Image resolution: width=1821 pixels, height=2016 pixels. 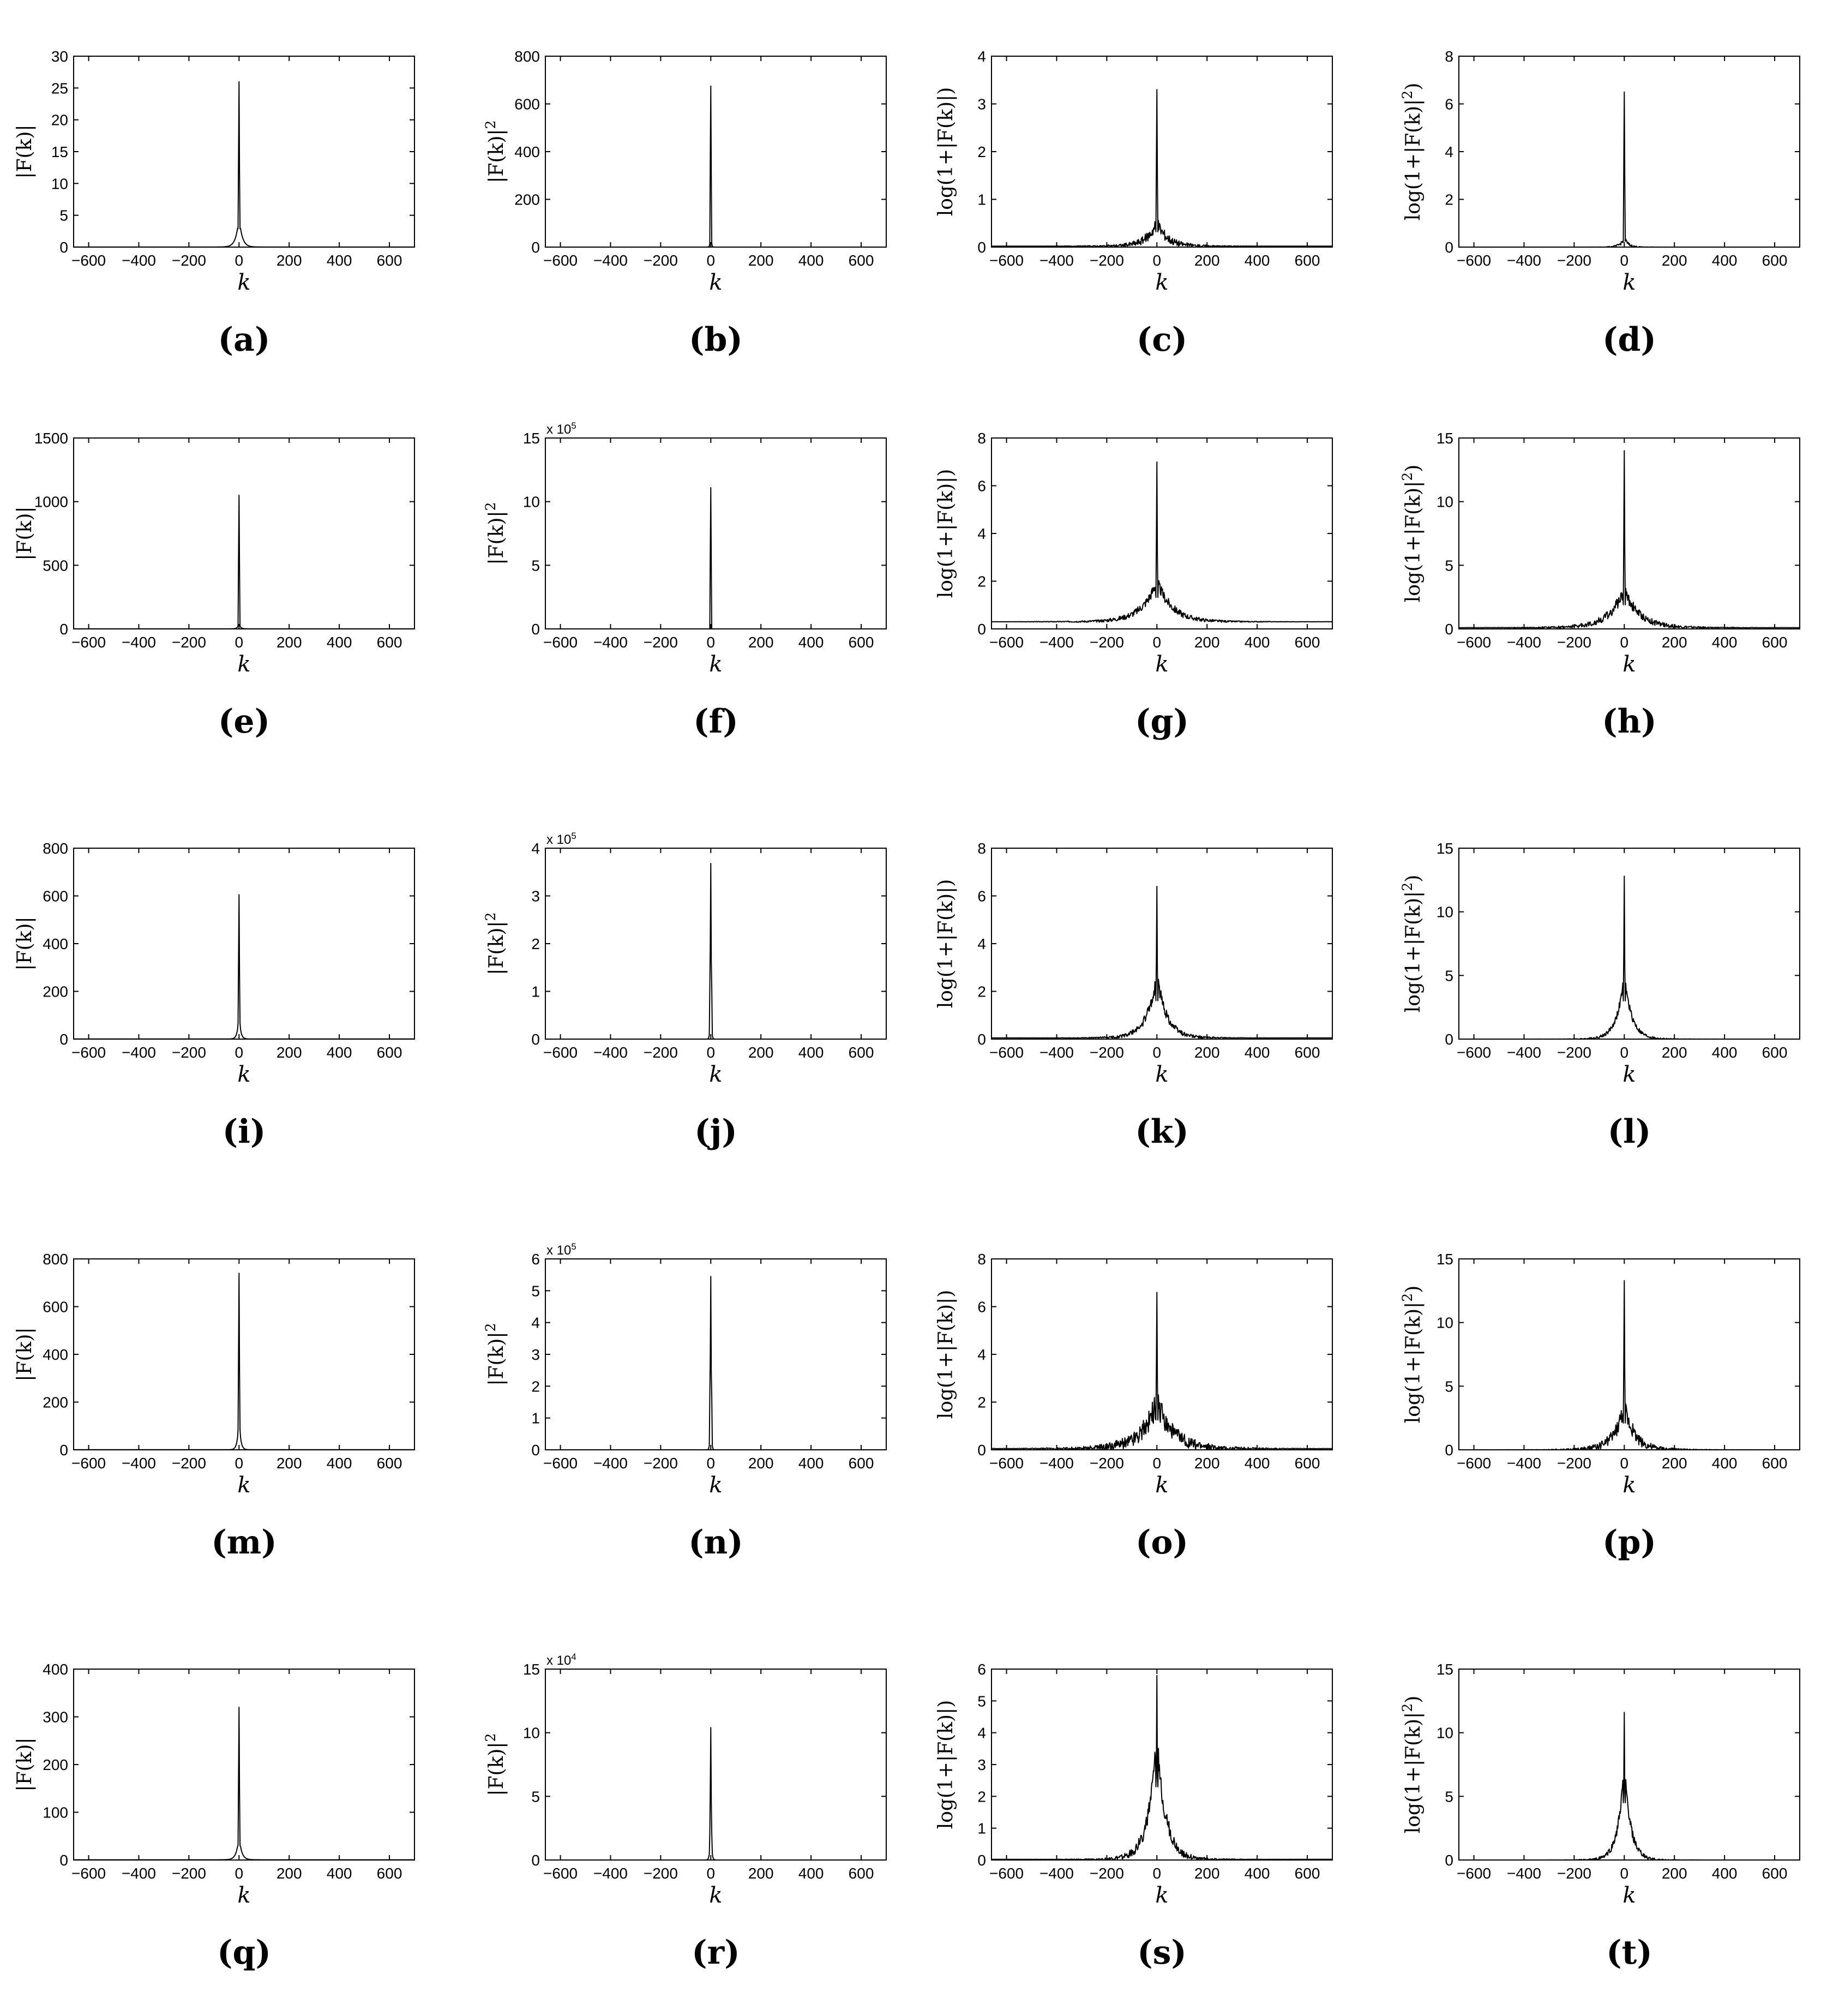 I want to click on panel-label: (c), so click(x=1162, y=340).